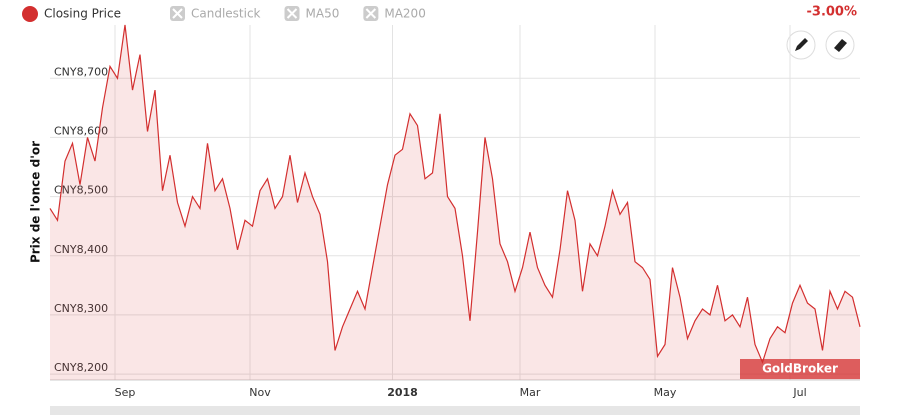 The image size is (897, 419). What do you see at coordinates (226, 14) in the screenshot?
I see `toggle-label: Candlestick` at bounding box center [226, 14].